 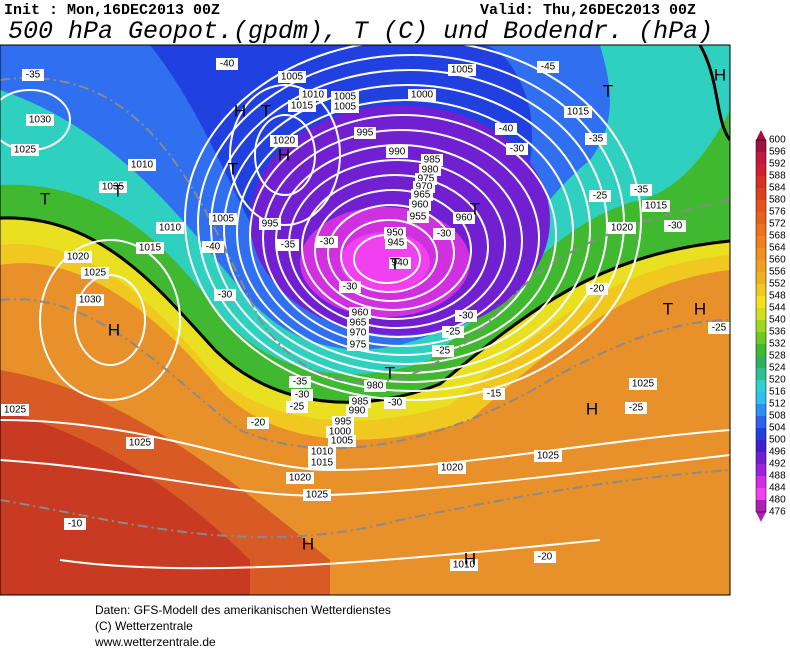 I want to click on colorbar-label: 520, so click(x=777, y=380).